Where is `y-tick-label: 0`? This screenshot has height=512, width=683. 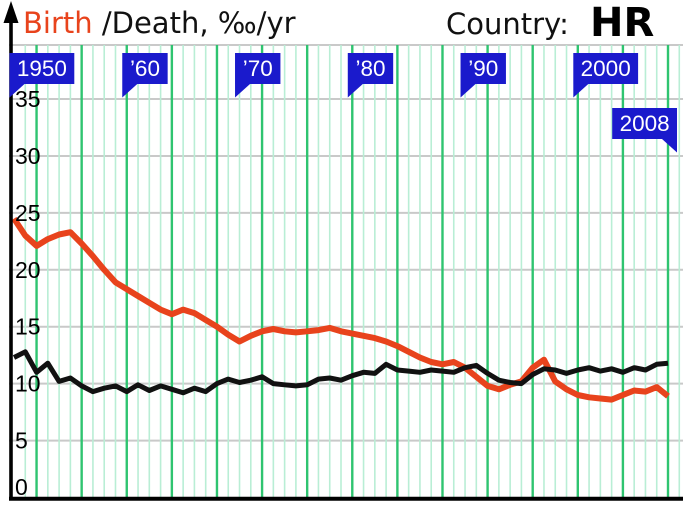 y-tick-label: 0 is located at coordinates (21, 487).